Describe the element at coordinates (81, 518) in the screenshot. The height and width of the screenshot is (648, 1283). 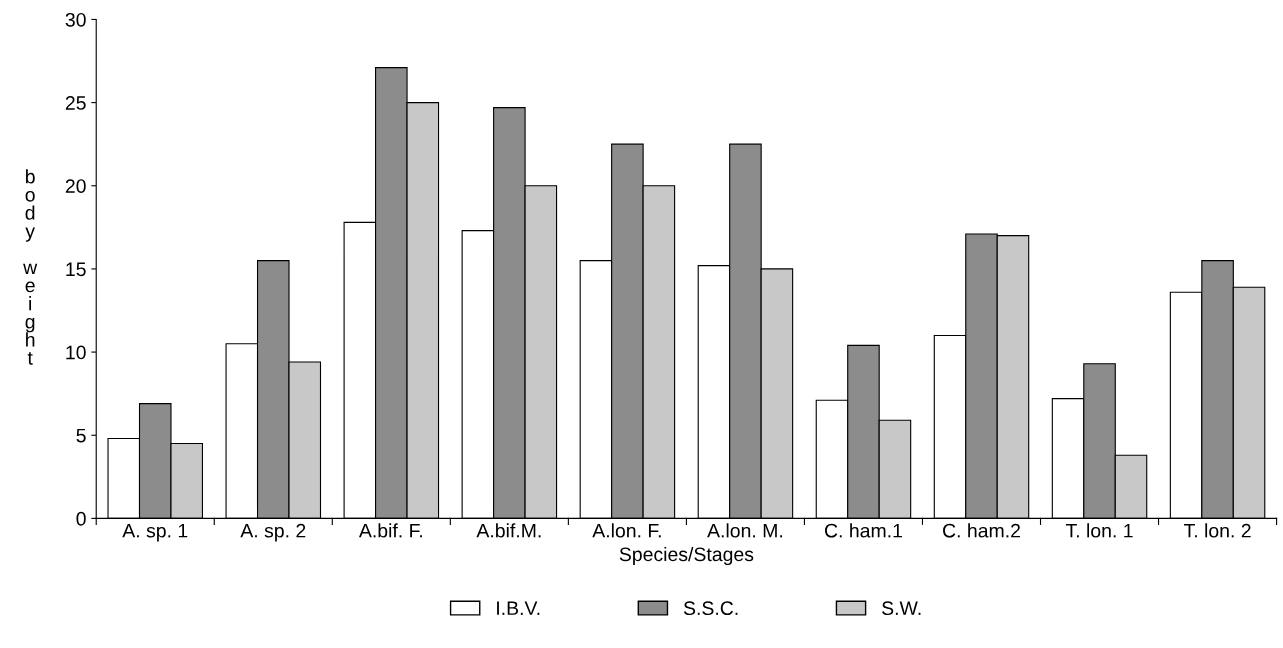
I see `y-tick-label: 0` at that location.